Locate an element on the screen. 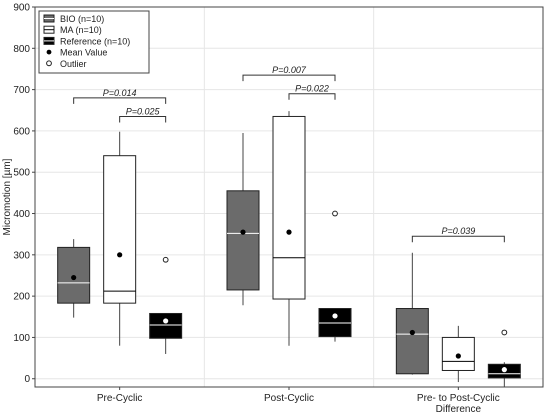 The height and width of the screenshot is (414, 550). legend-mean-marker is located at coordinates (49, 52).